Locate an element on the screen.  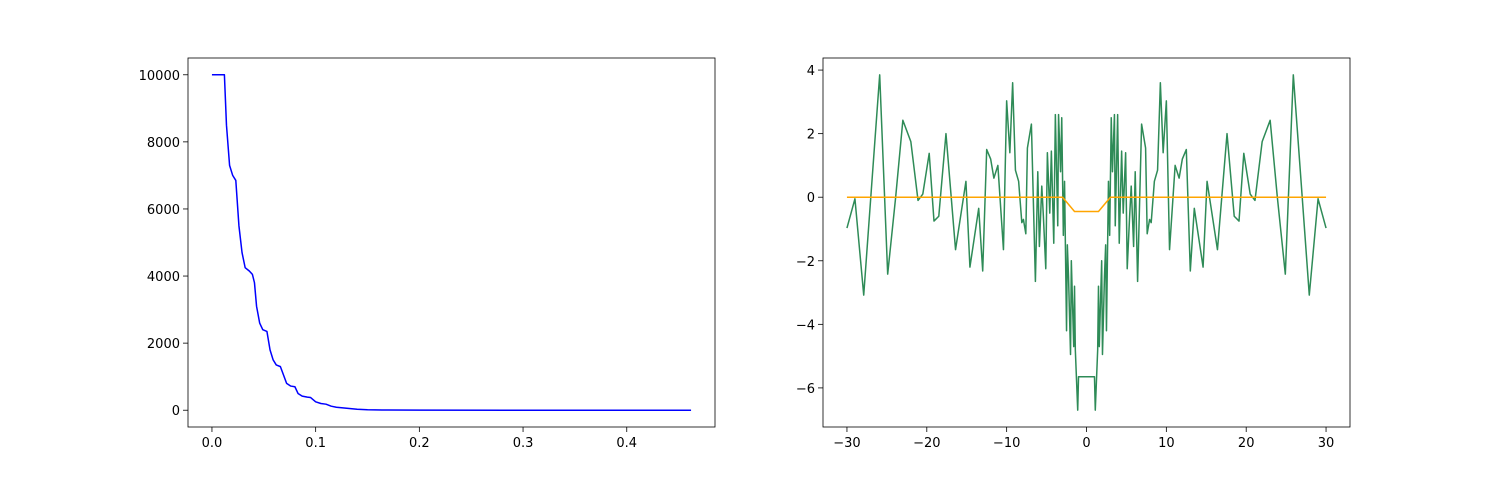
x-tick-label: 20 is located at coordinates (1246, 443).